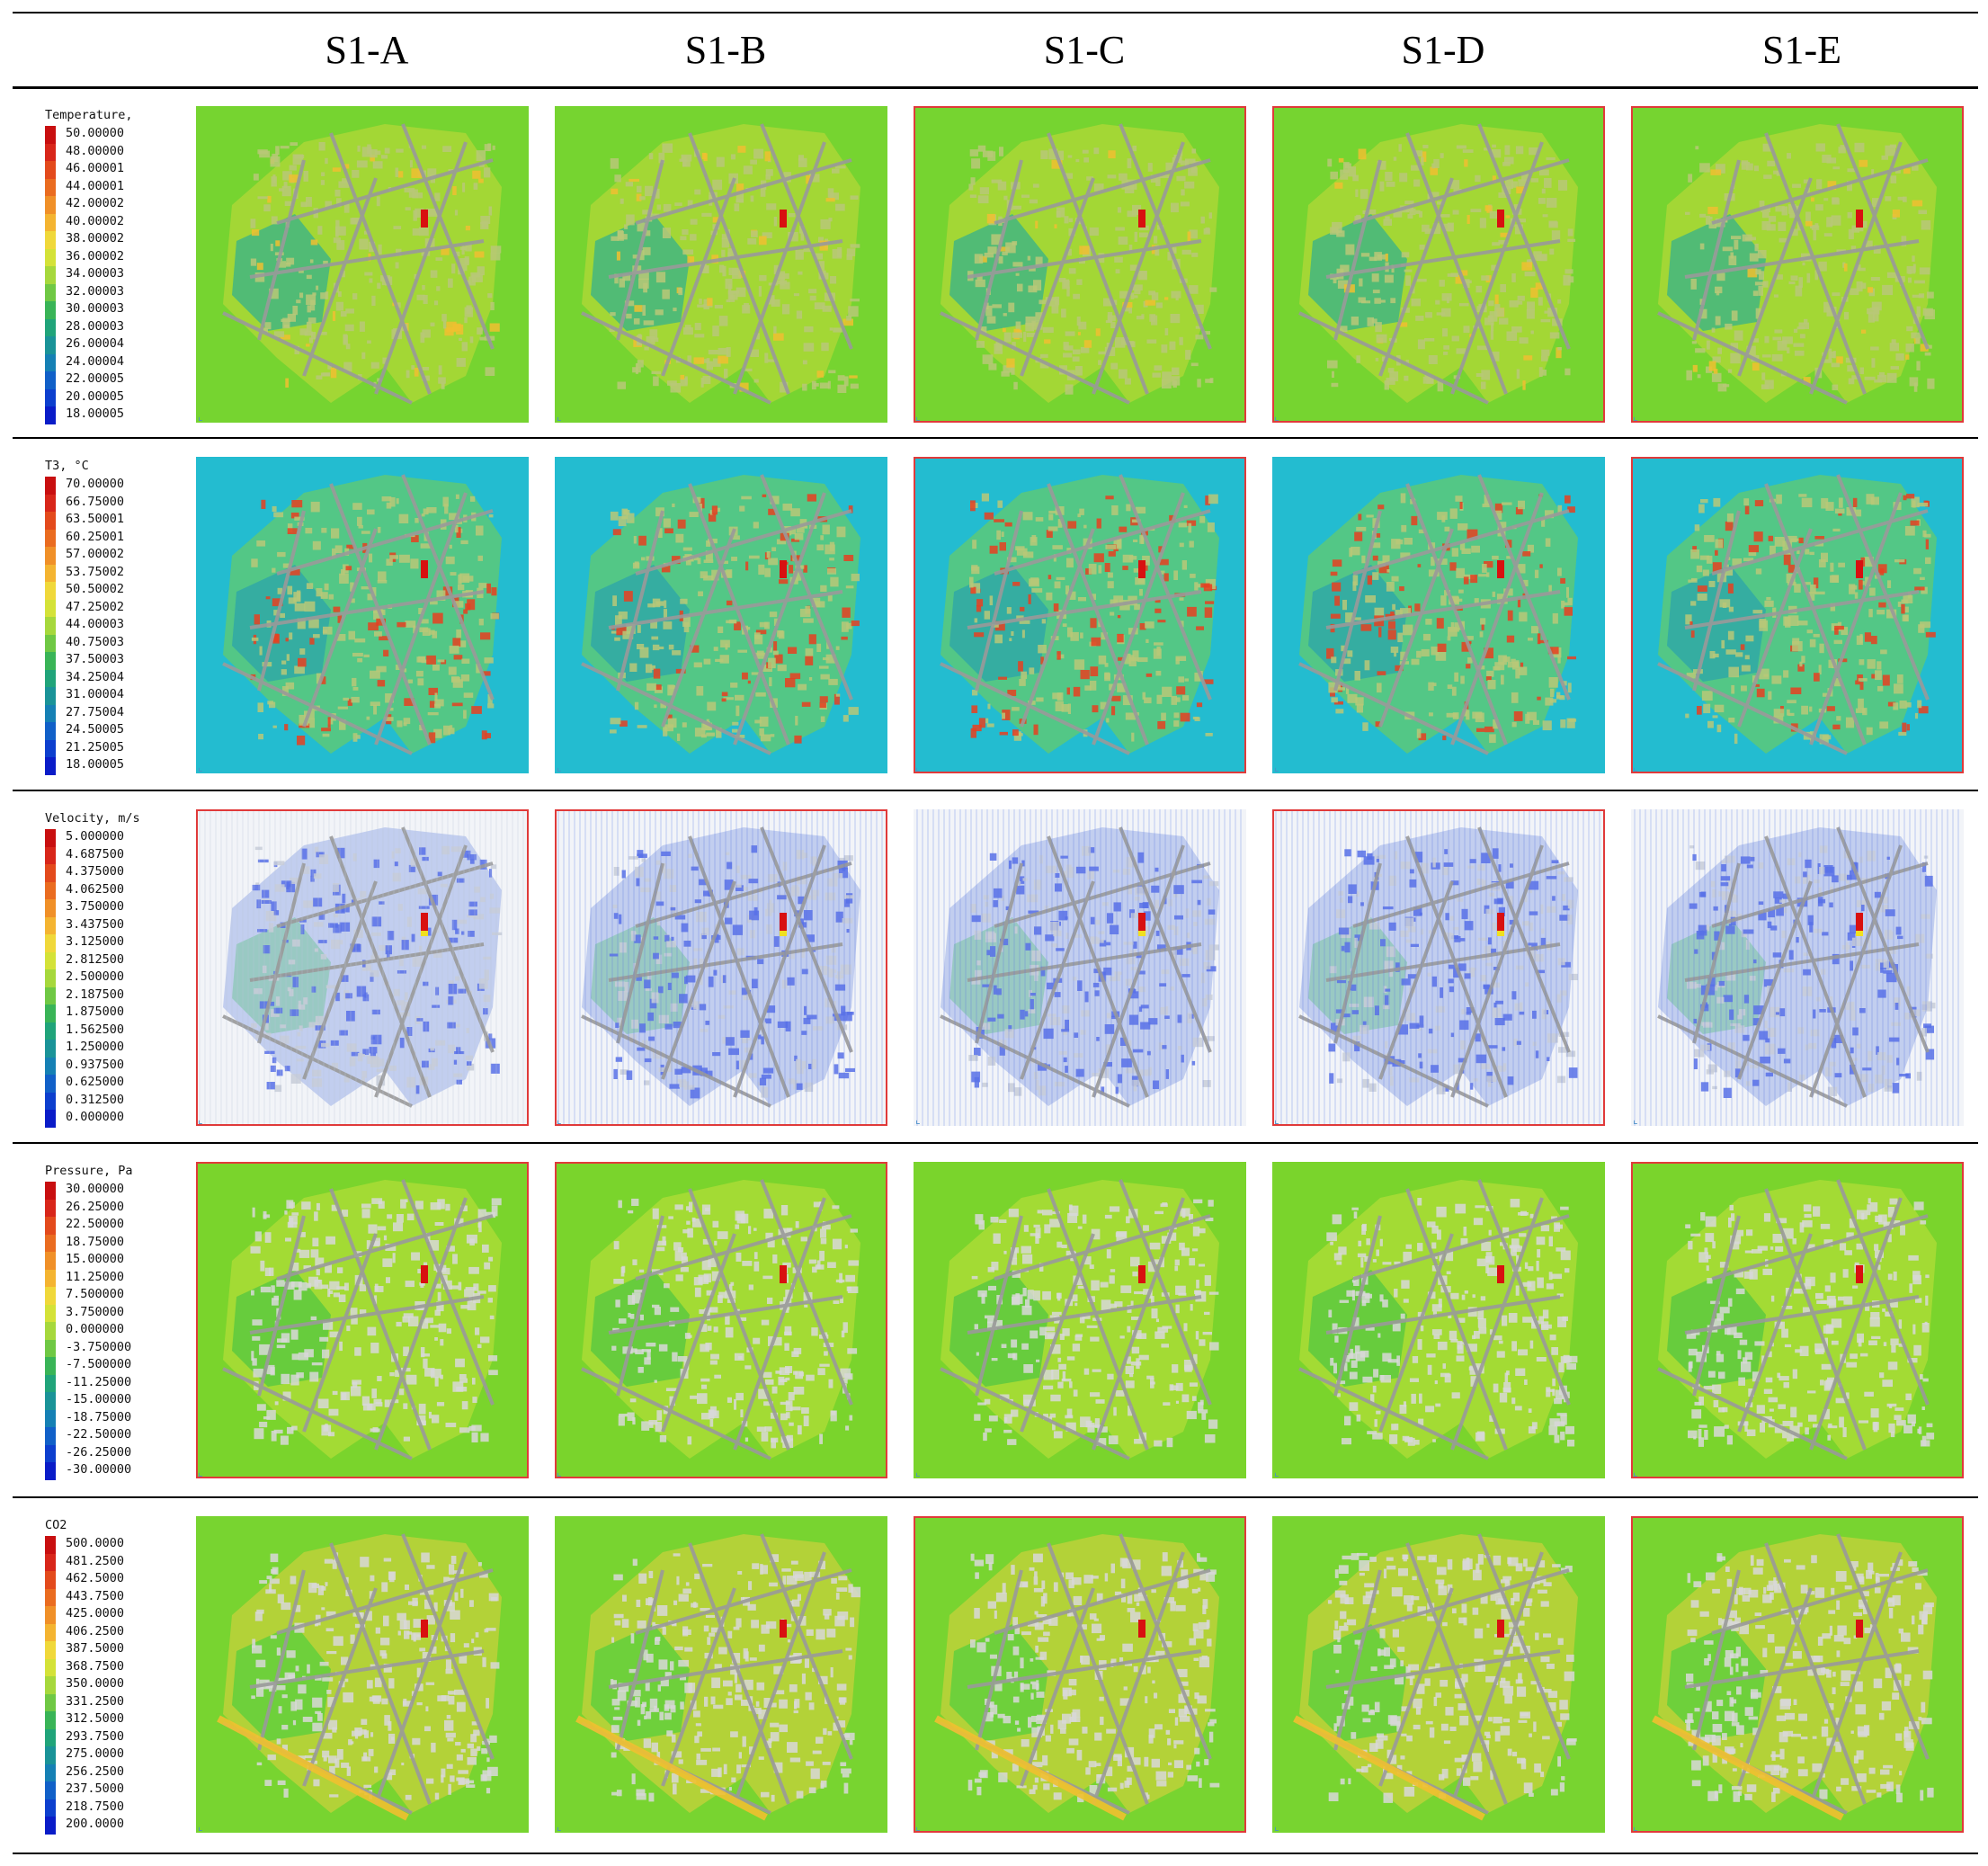  I want to click on map-pressure-s1-a: ⌞, so click(362, 1320).